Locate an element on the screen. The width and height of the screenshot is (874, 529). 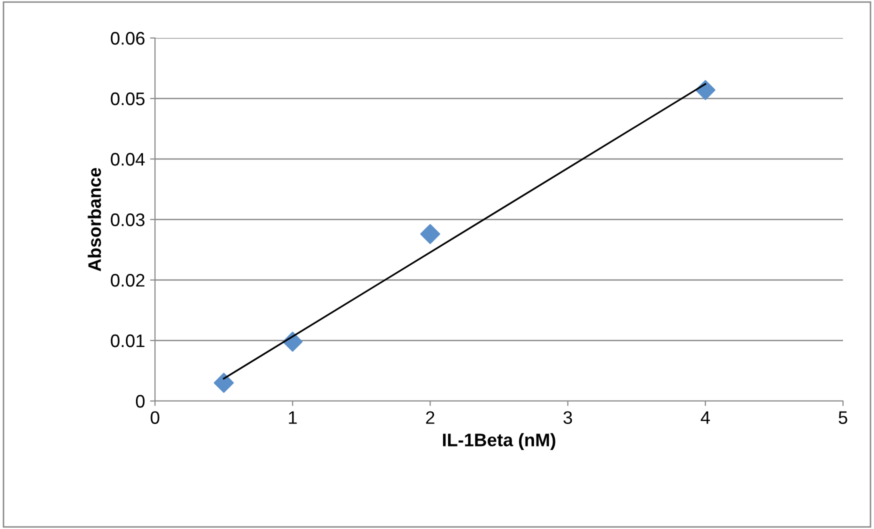
x-tick-label: 4 is located at coordinates (705, 417).